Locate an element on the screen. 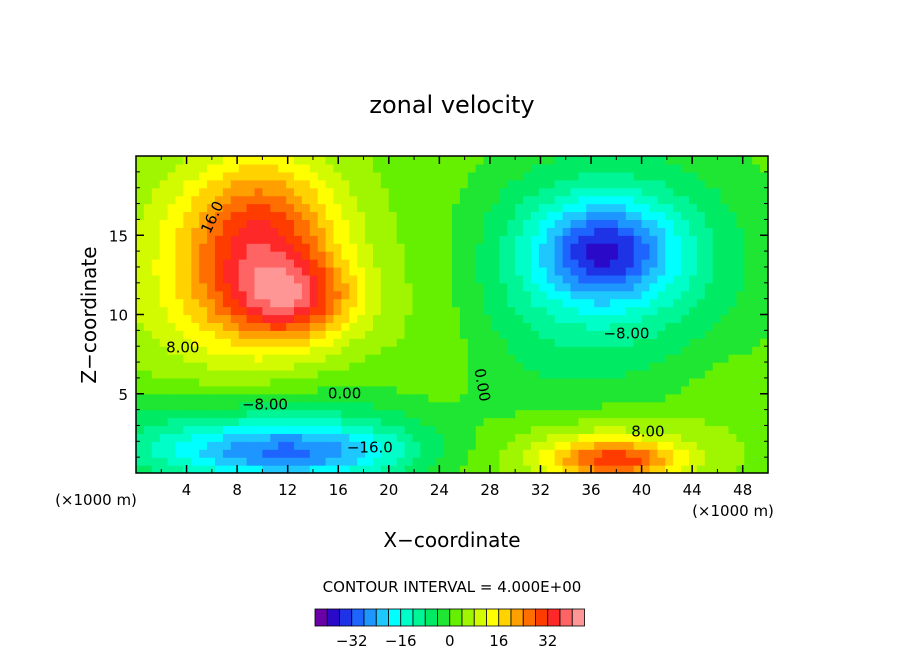 The image size is (904, 654). x-tick-label: 24 is located at coordinates (439, 490).